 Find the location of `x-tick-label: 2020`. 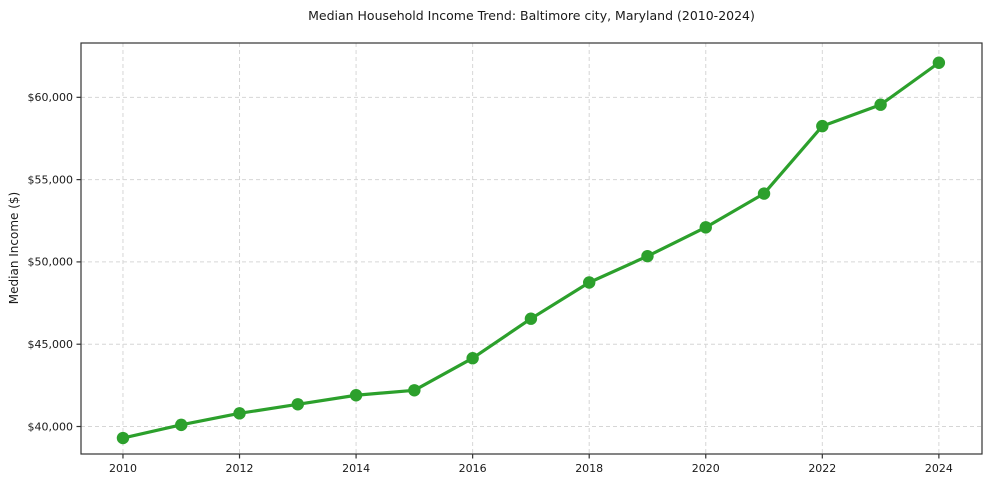

x-tick-label: 2020 is located at coordinates (706, 468).